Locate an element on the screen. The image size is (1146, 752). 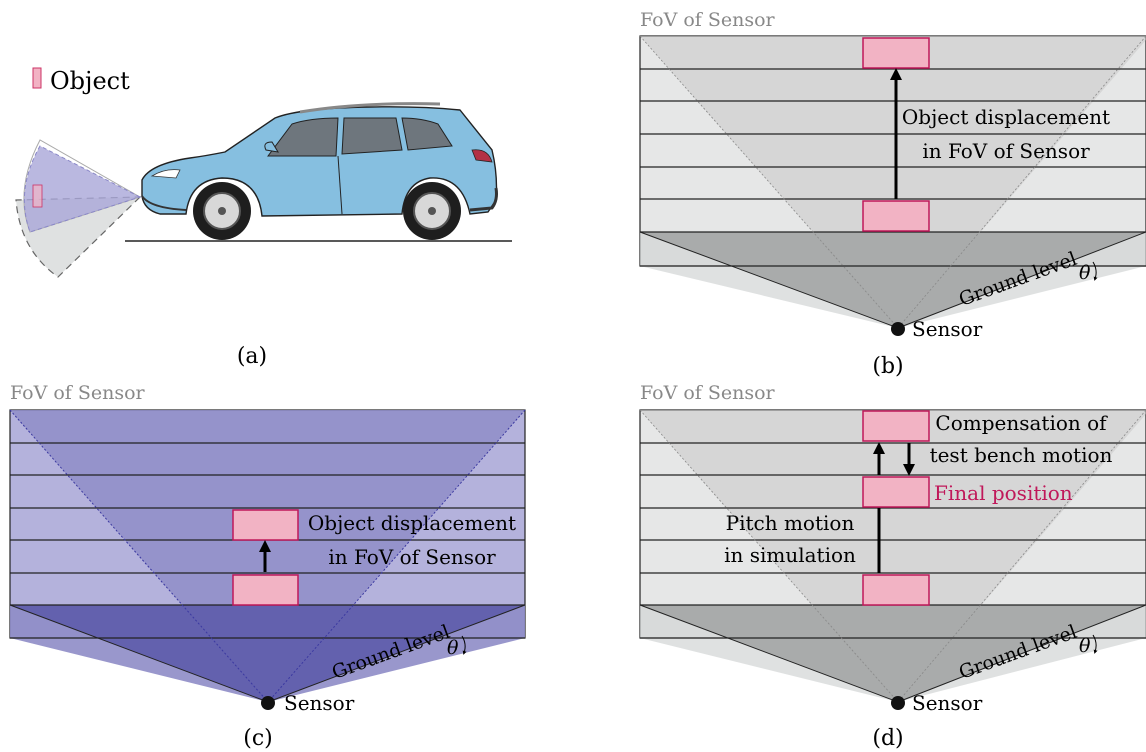
displacement-label-c-2: in FoV of Sensor is located at coordinates (412, 557).